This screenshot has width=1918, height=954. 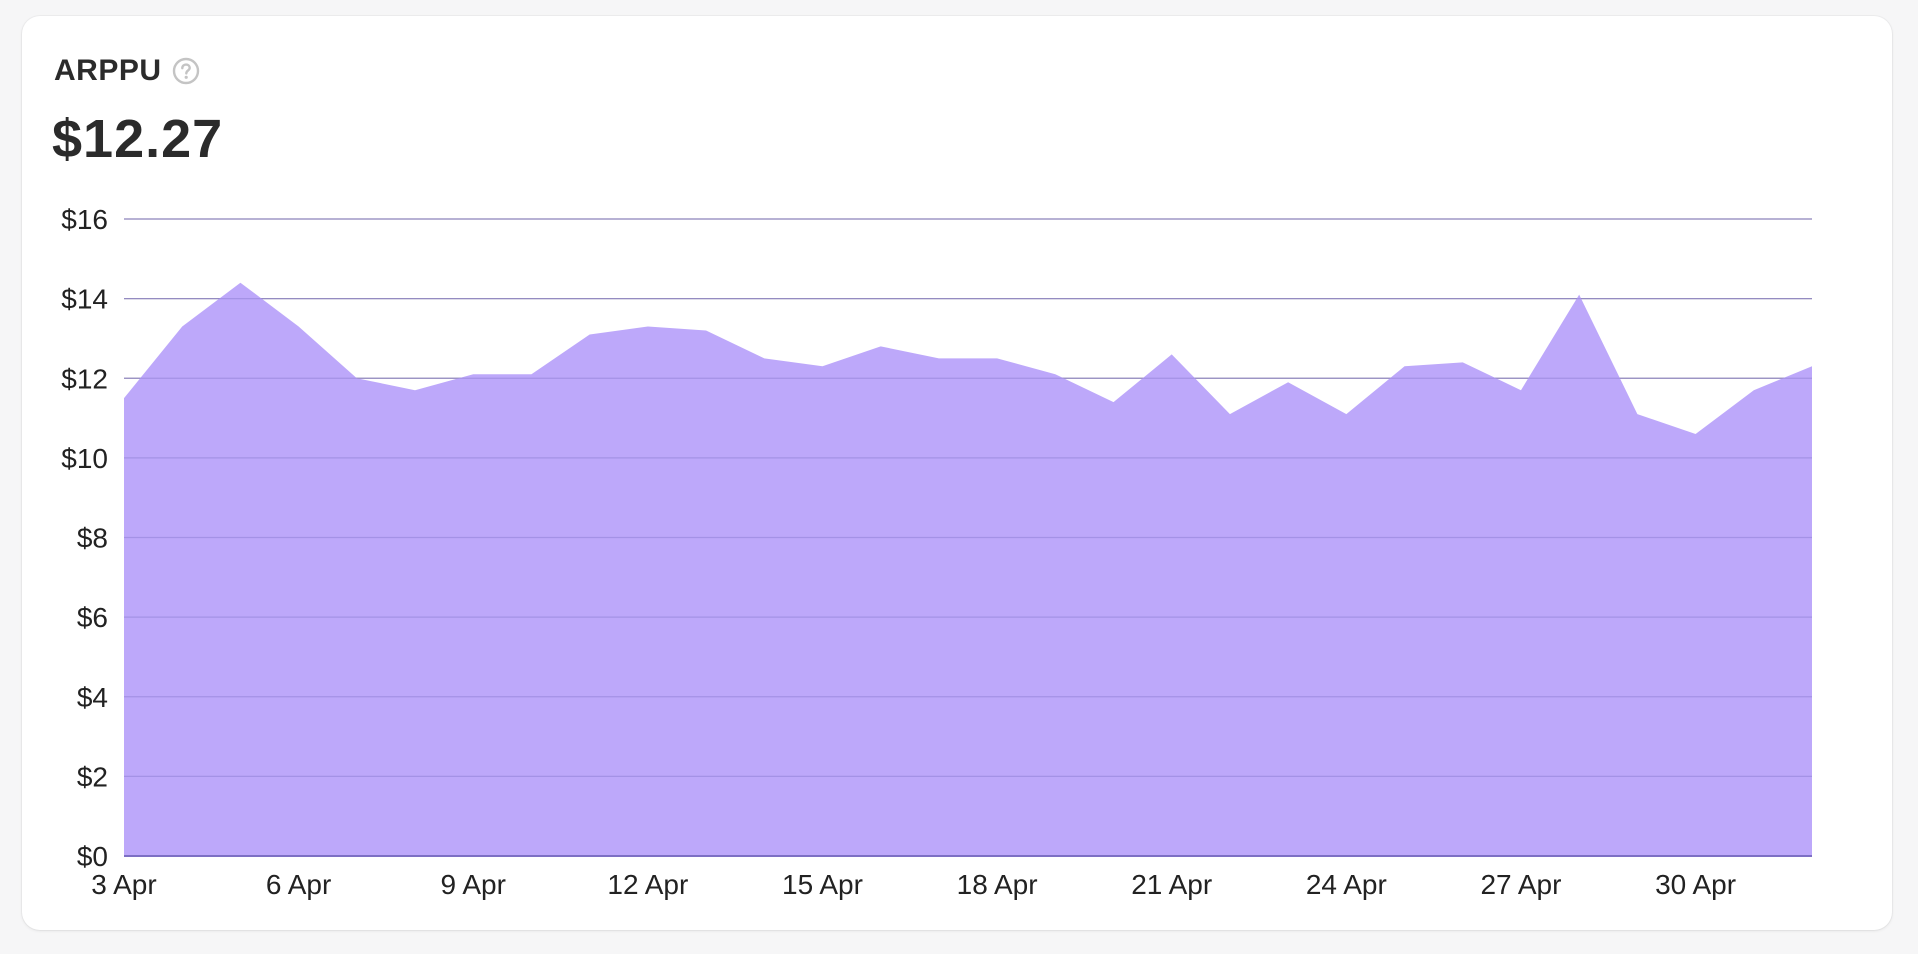 I want to click on x-tick-label: 30 Apr, so click(x=1695, y=884).